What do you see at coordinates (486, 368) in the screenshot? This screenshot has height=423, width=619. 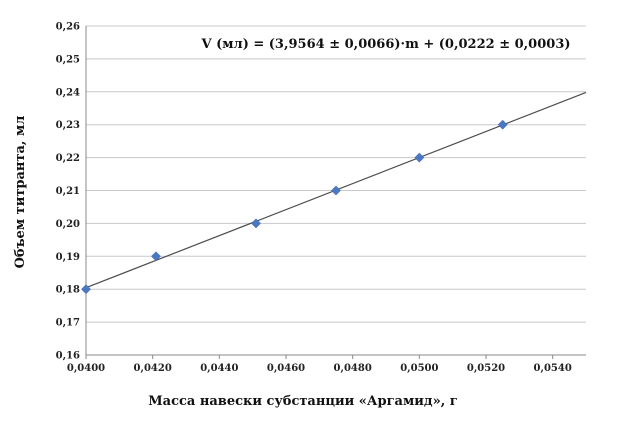 I see `x-tick-label: 0,0520` at bounding box center [486, 368].